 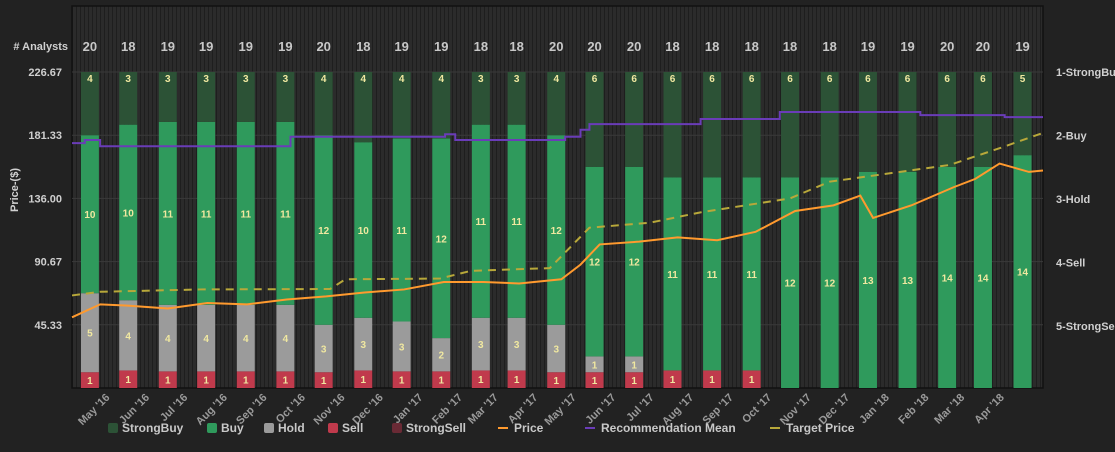 I want to click on x-tick-label: Jul '17, so click(x=640, y=408).